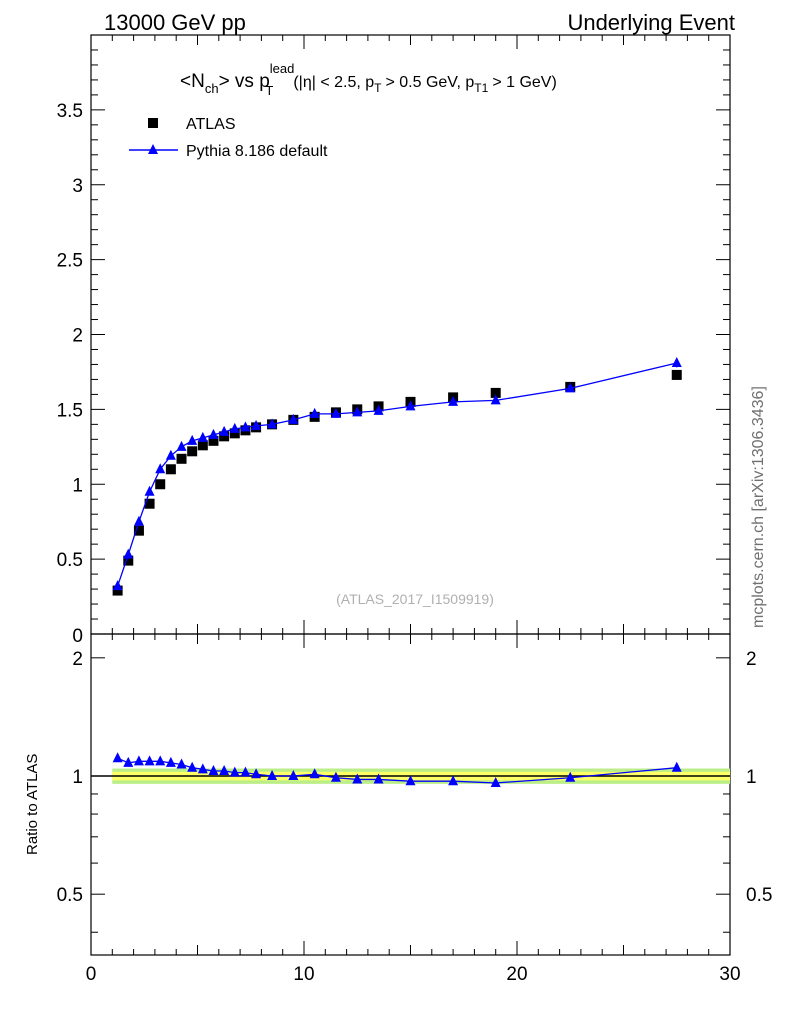  I want to click on top-y-tick-label: 1.5, so click(70, 410).